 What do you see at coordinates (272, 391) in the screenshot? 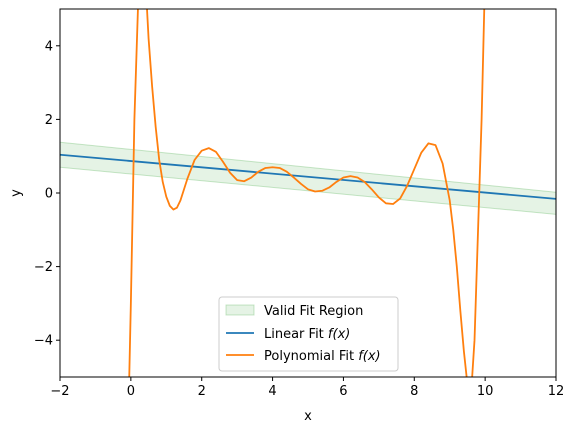
I see `x-tick-label: 4` at bounding box center [272, 391].